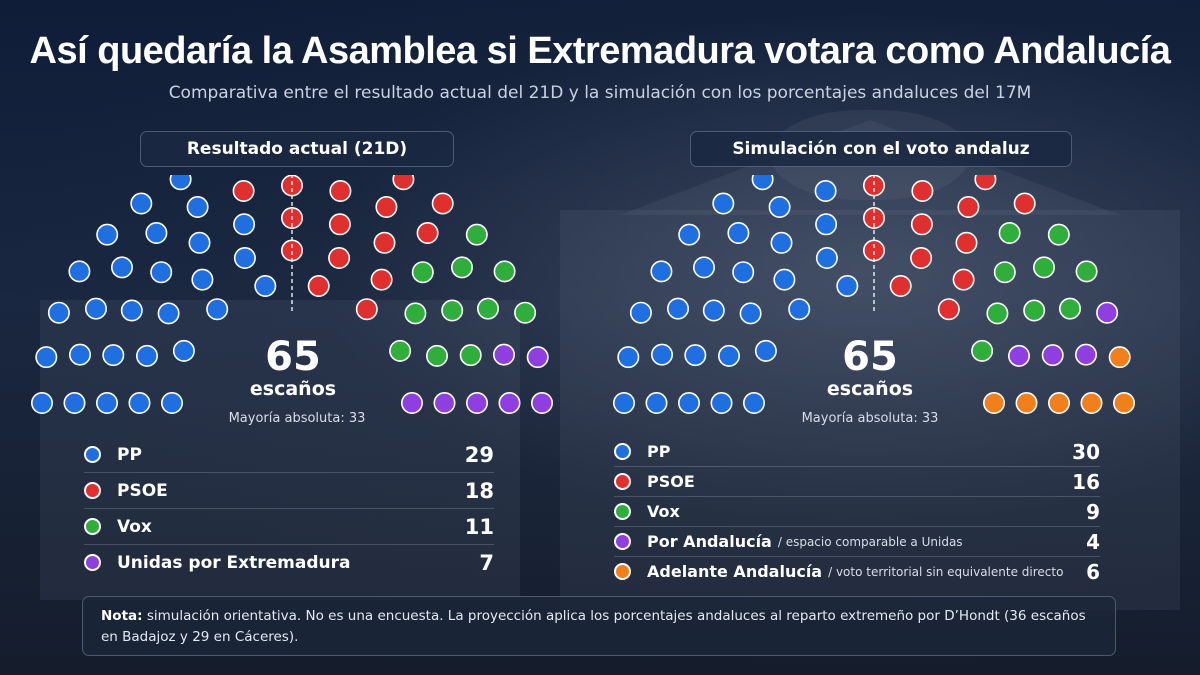 The width and height of the screenshot is (1200, 675). What do you see at coordinates (479, 454) in the screenshot?
I see `party-seats: 29` at bounding box center [479, 454].